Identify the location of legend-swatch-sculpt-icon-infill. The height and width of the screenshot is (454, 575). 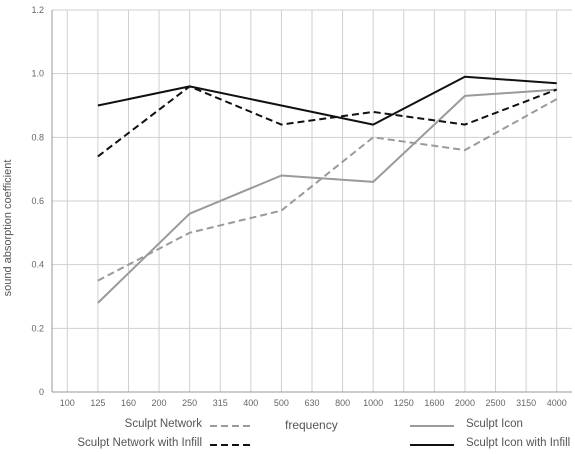
(432, 445).